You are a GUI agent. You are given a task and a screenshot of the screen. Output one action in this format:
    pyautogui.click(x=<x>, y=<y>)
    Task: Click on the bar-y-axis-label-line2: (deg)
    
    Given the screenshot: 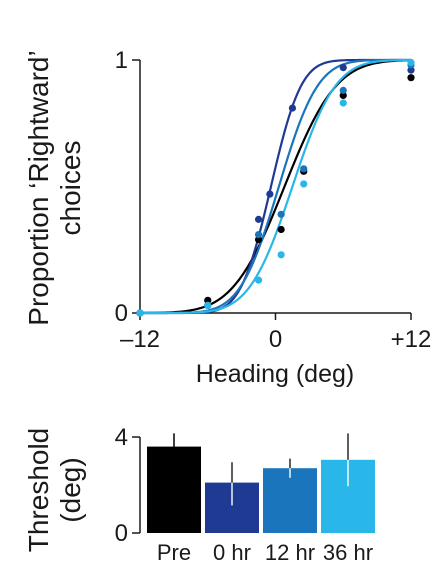 What is the action you would take?
    pyautogui.click(x=70, y=489)
    